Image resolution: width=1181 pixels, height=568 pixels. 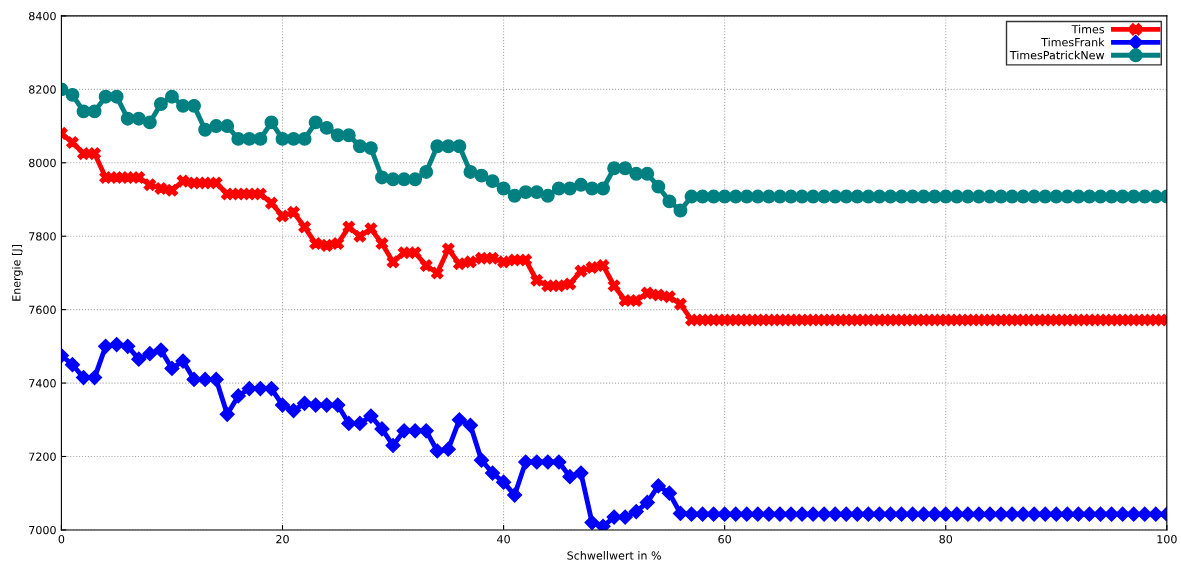 I want to click on y-tick-label: 7800, so click(x=42, y=236).